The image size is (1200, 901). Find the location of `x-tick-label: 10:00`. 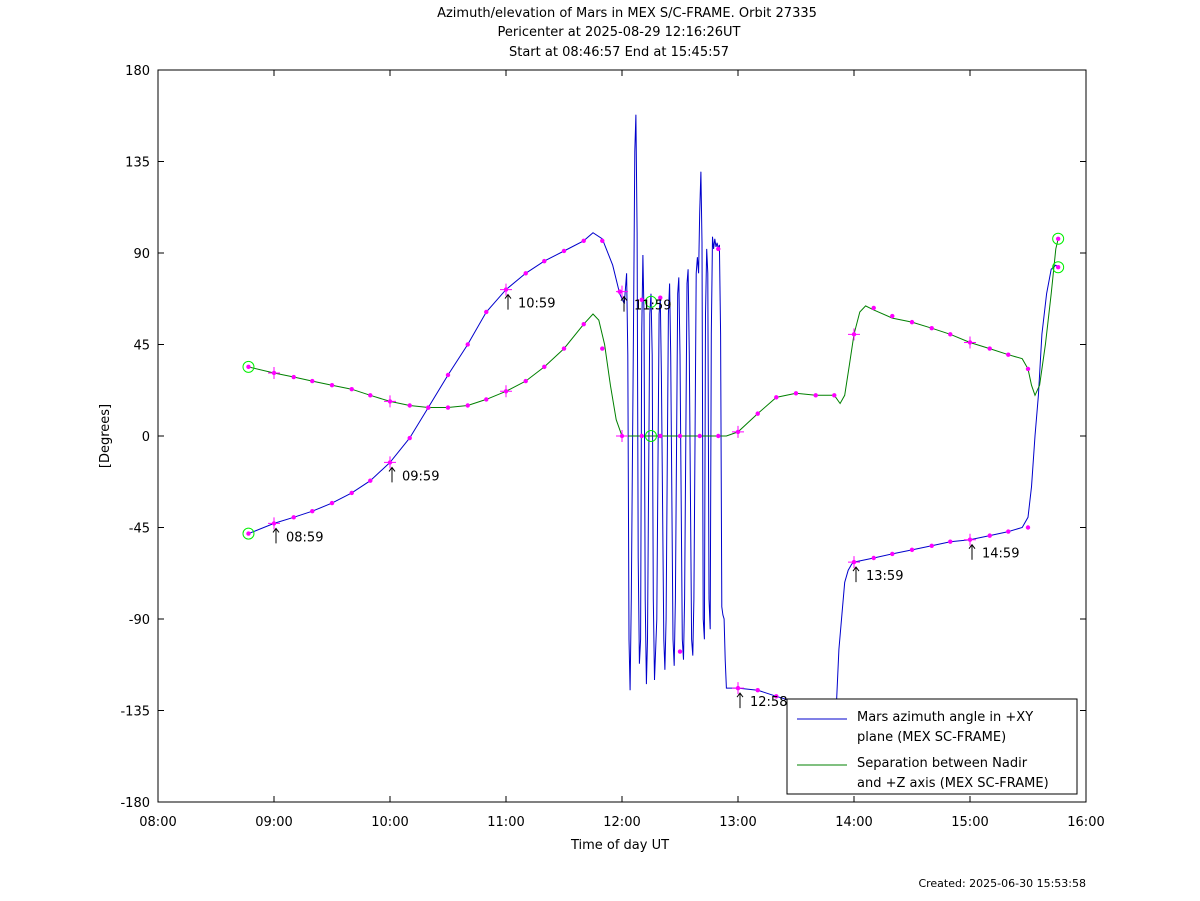

x-tick-label: 10:00 is located at coordinates (389, 822).